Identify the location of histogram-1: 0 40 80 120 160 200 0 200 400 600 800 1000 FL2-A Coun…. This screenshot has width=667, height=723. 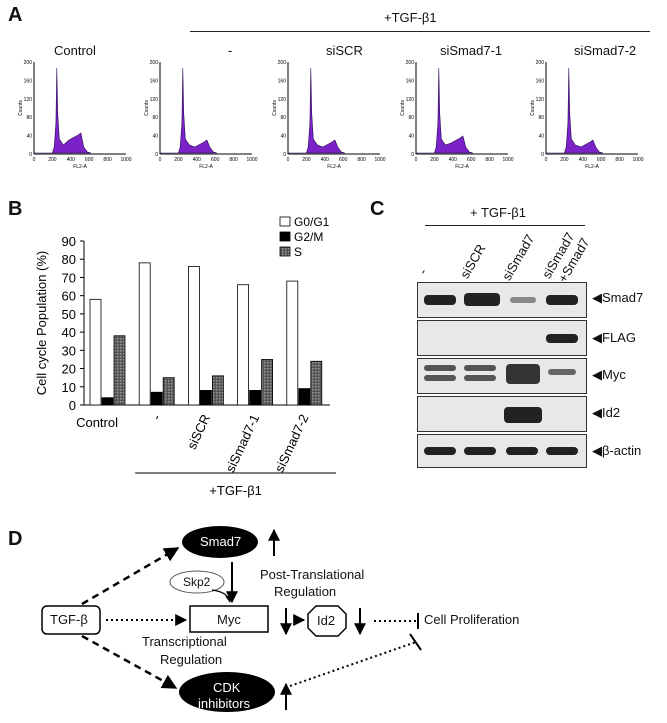
(201, 114).